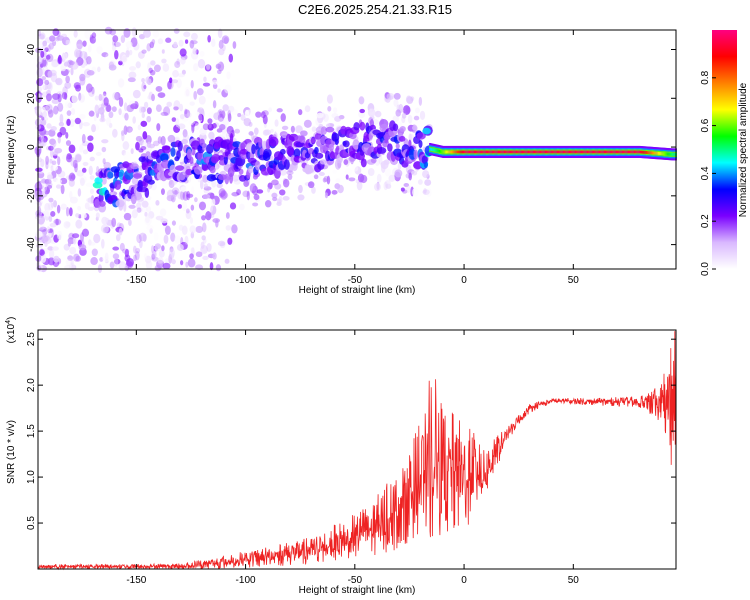 This screenshot has width=750, height=600. What do you see at coordinates (11, 333) in the screenshot?
I see `snr-multiplier-base: (x10` at bounding box center [11, 333].